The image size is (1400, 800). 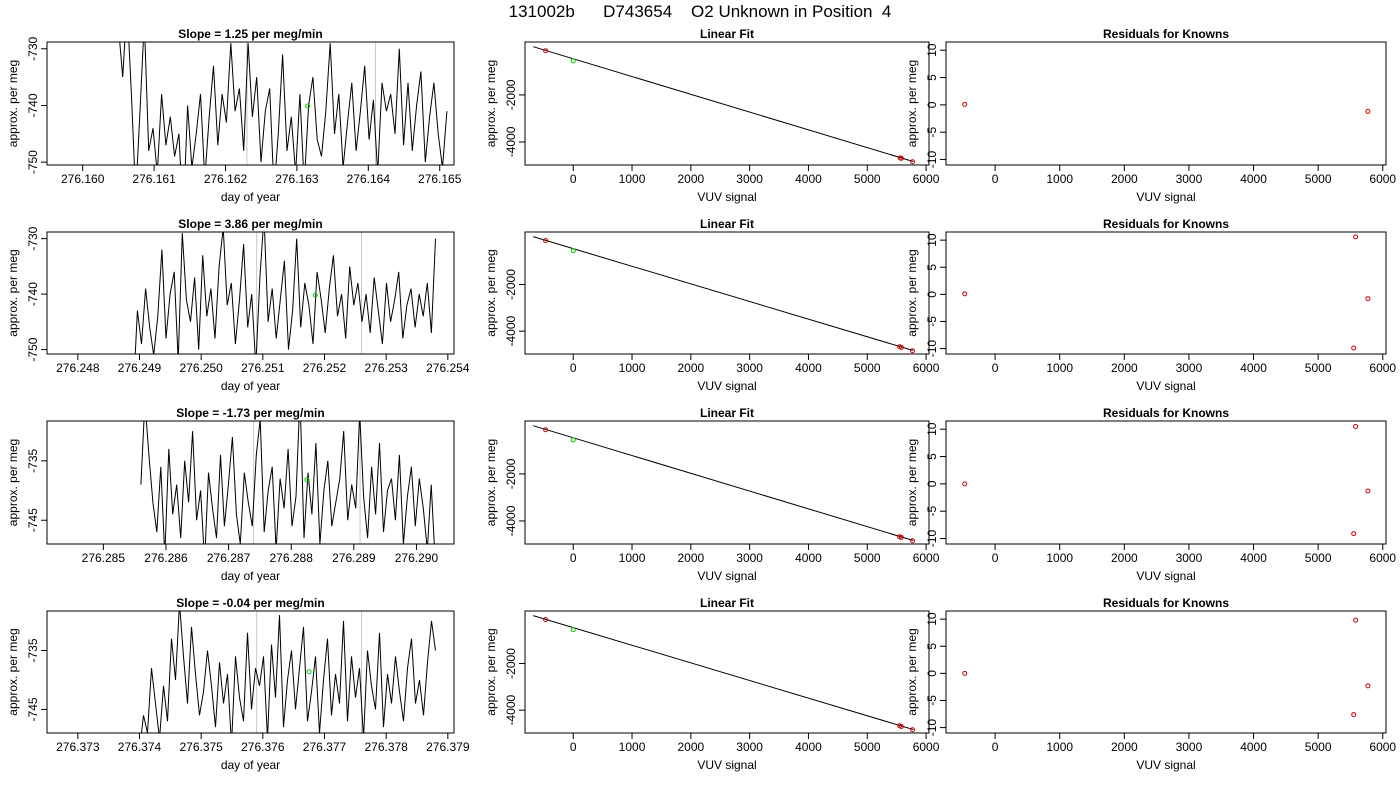 What do you see at coordinates (33, 520) in the screenshot?
I see `y-tick-label: -745` at bounding box center [33, 520].